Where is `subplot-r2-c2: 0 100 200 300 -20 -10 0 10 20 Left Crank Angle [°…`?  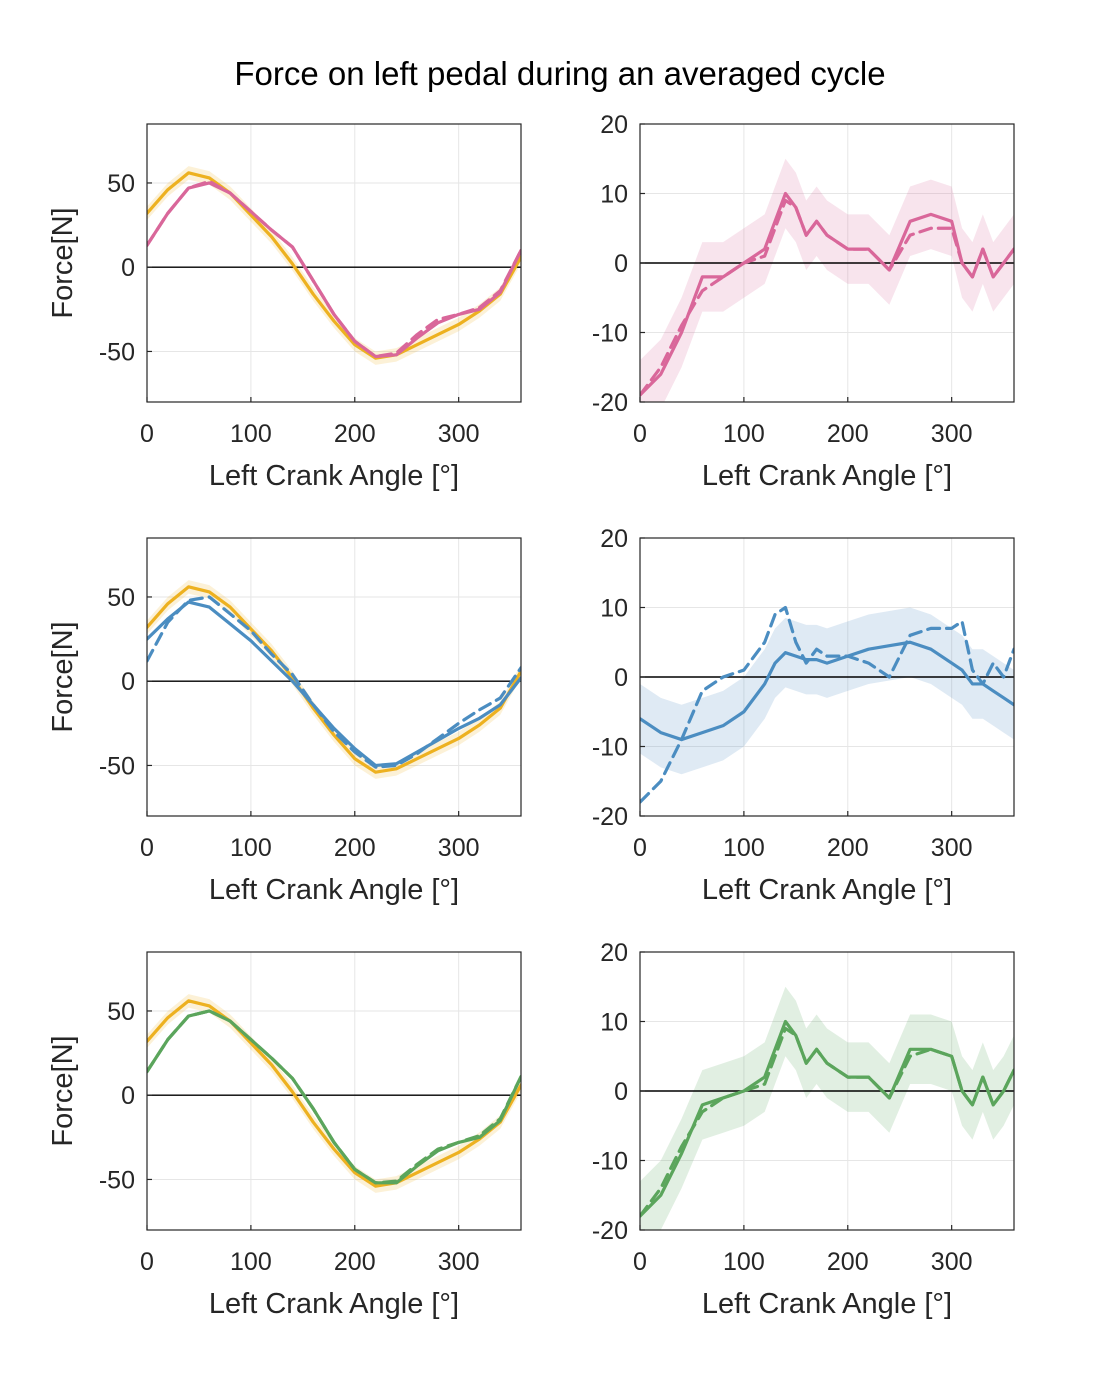 subplot-r2-c2: 0 100 200 300 -20 -10 0 10 20 Left Crank Angle [°… is located at coordinates (803, 715).